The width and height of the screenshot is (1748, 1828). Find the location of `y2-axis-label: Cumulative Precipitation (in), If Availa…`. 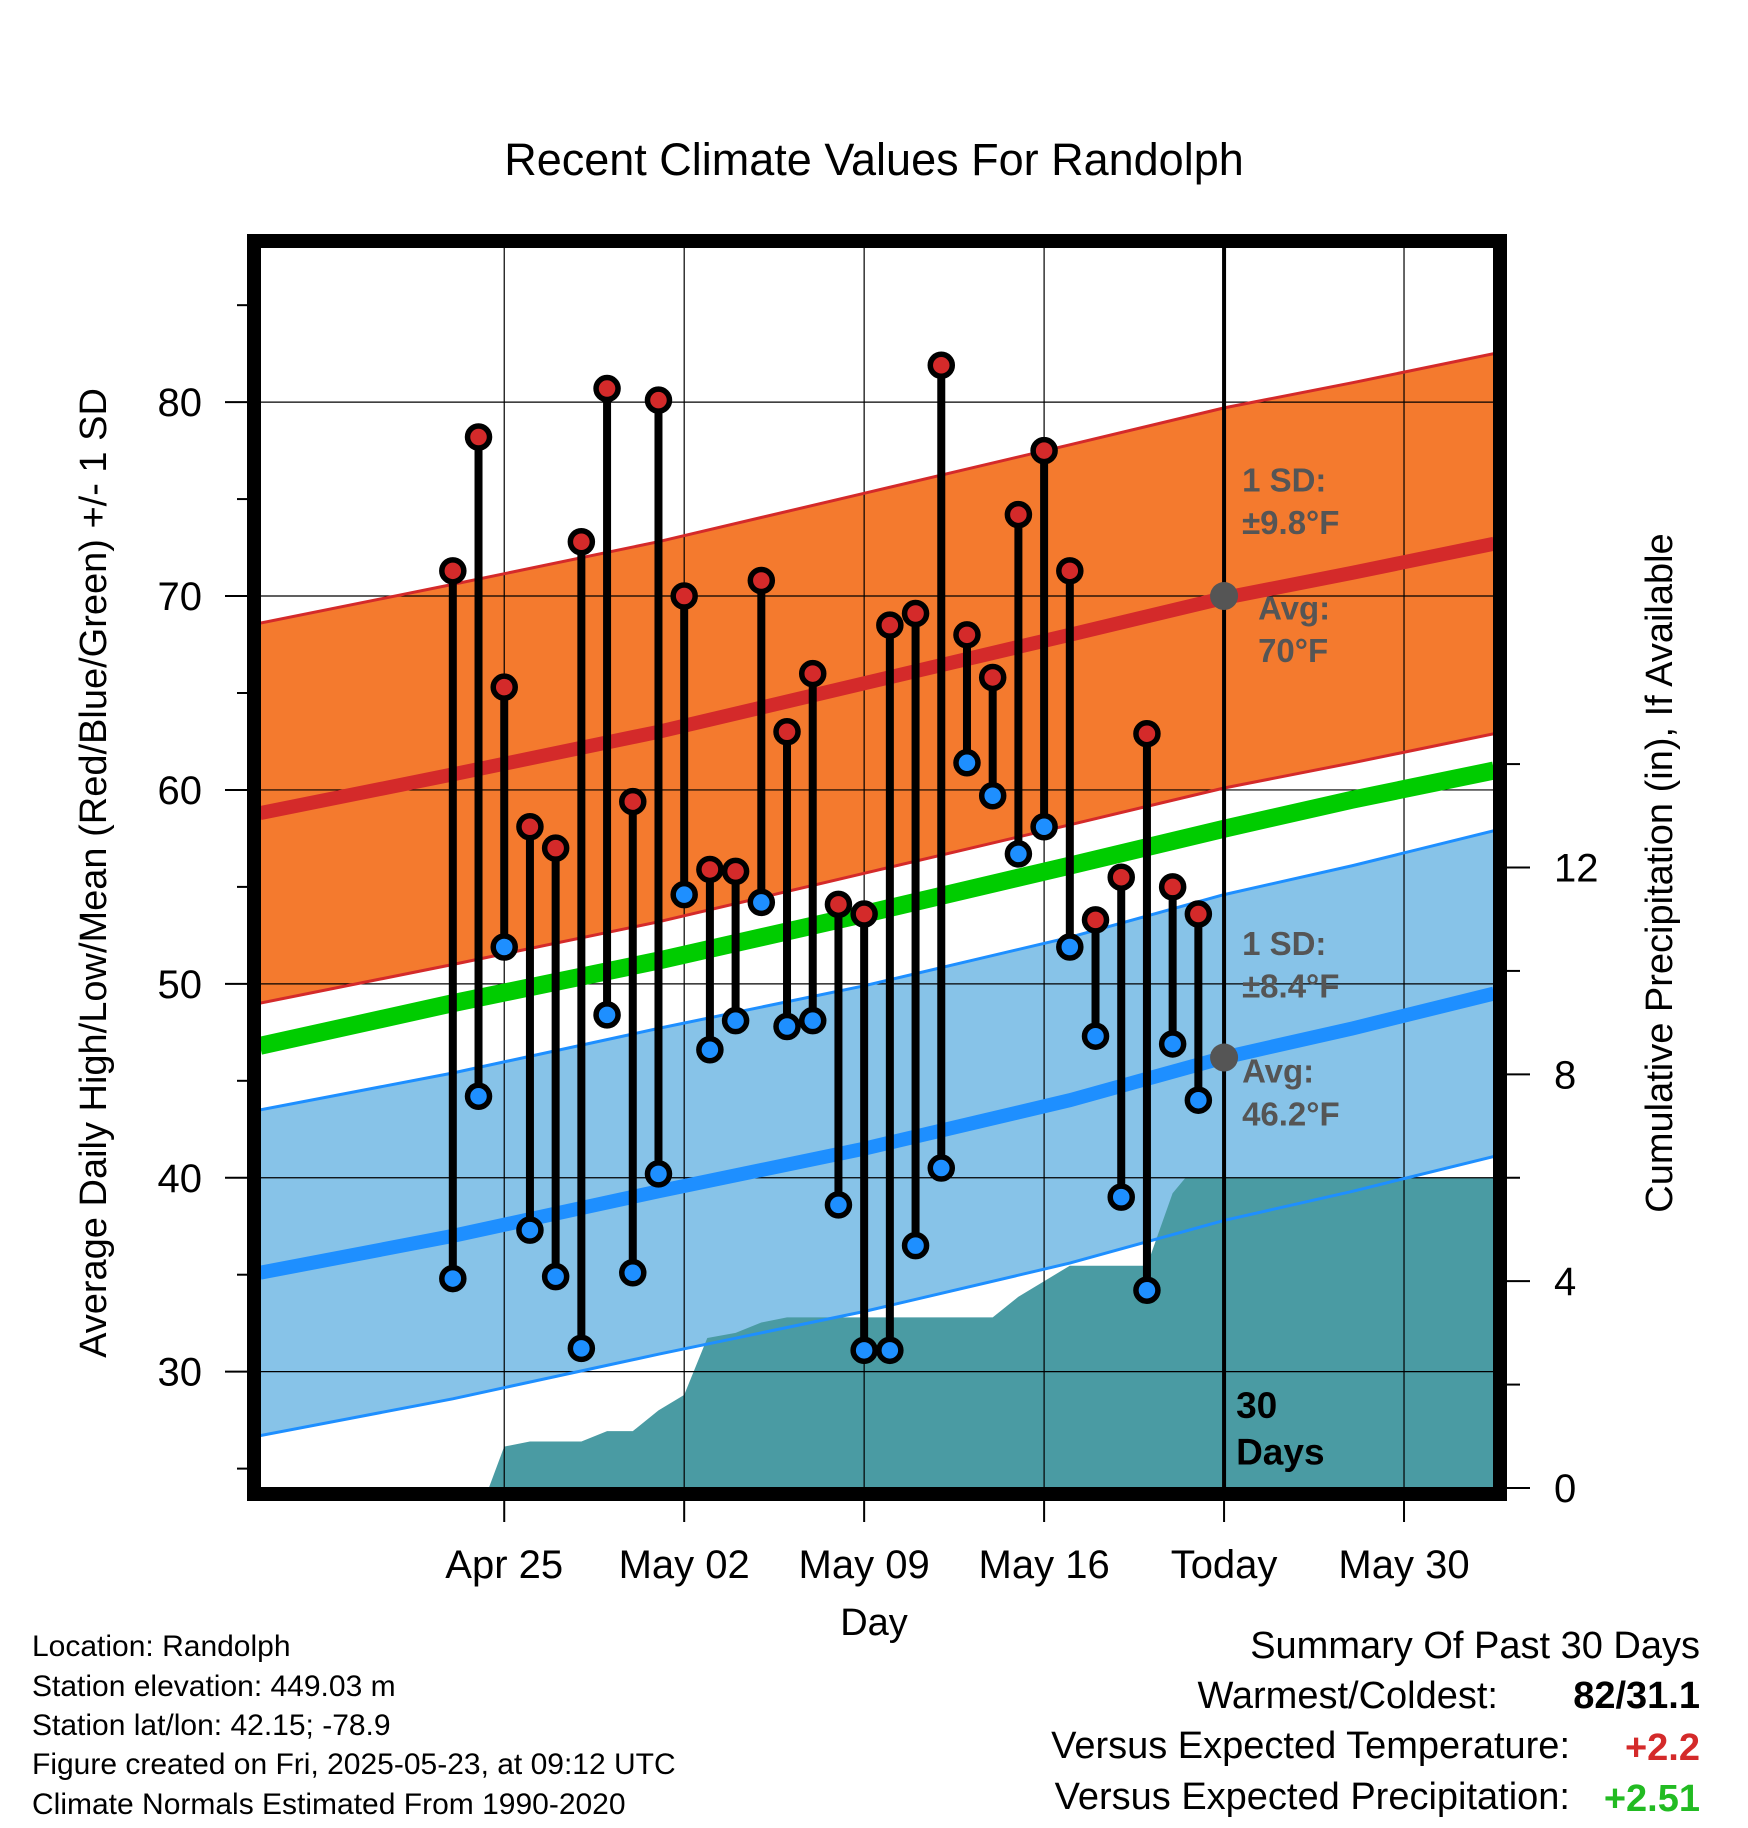

y2-axis-label: Cumulative Precipitation (in), If Availa… is located at coordinates (1660, 872).